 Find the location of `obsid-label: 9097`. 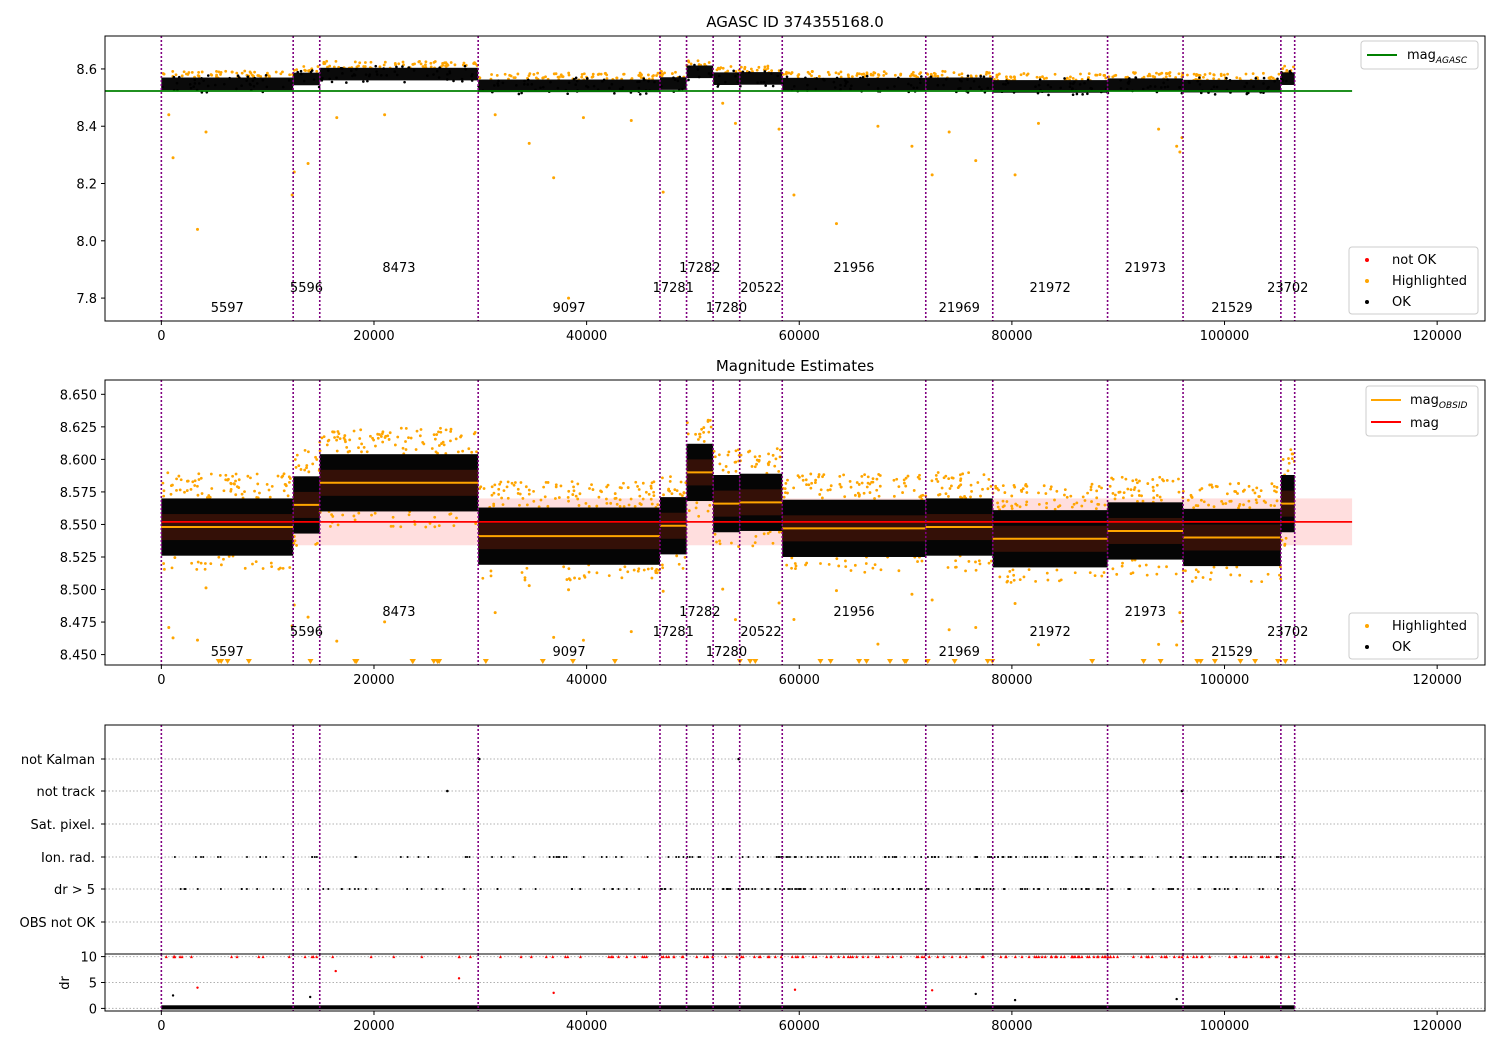

obsid-label: 9097 is located at coordinates (569, 652).